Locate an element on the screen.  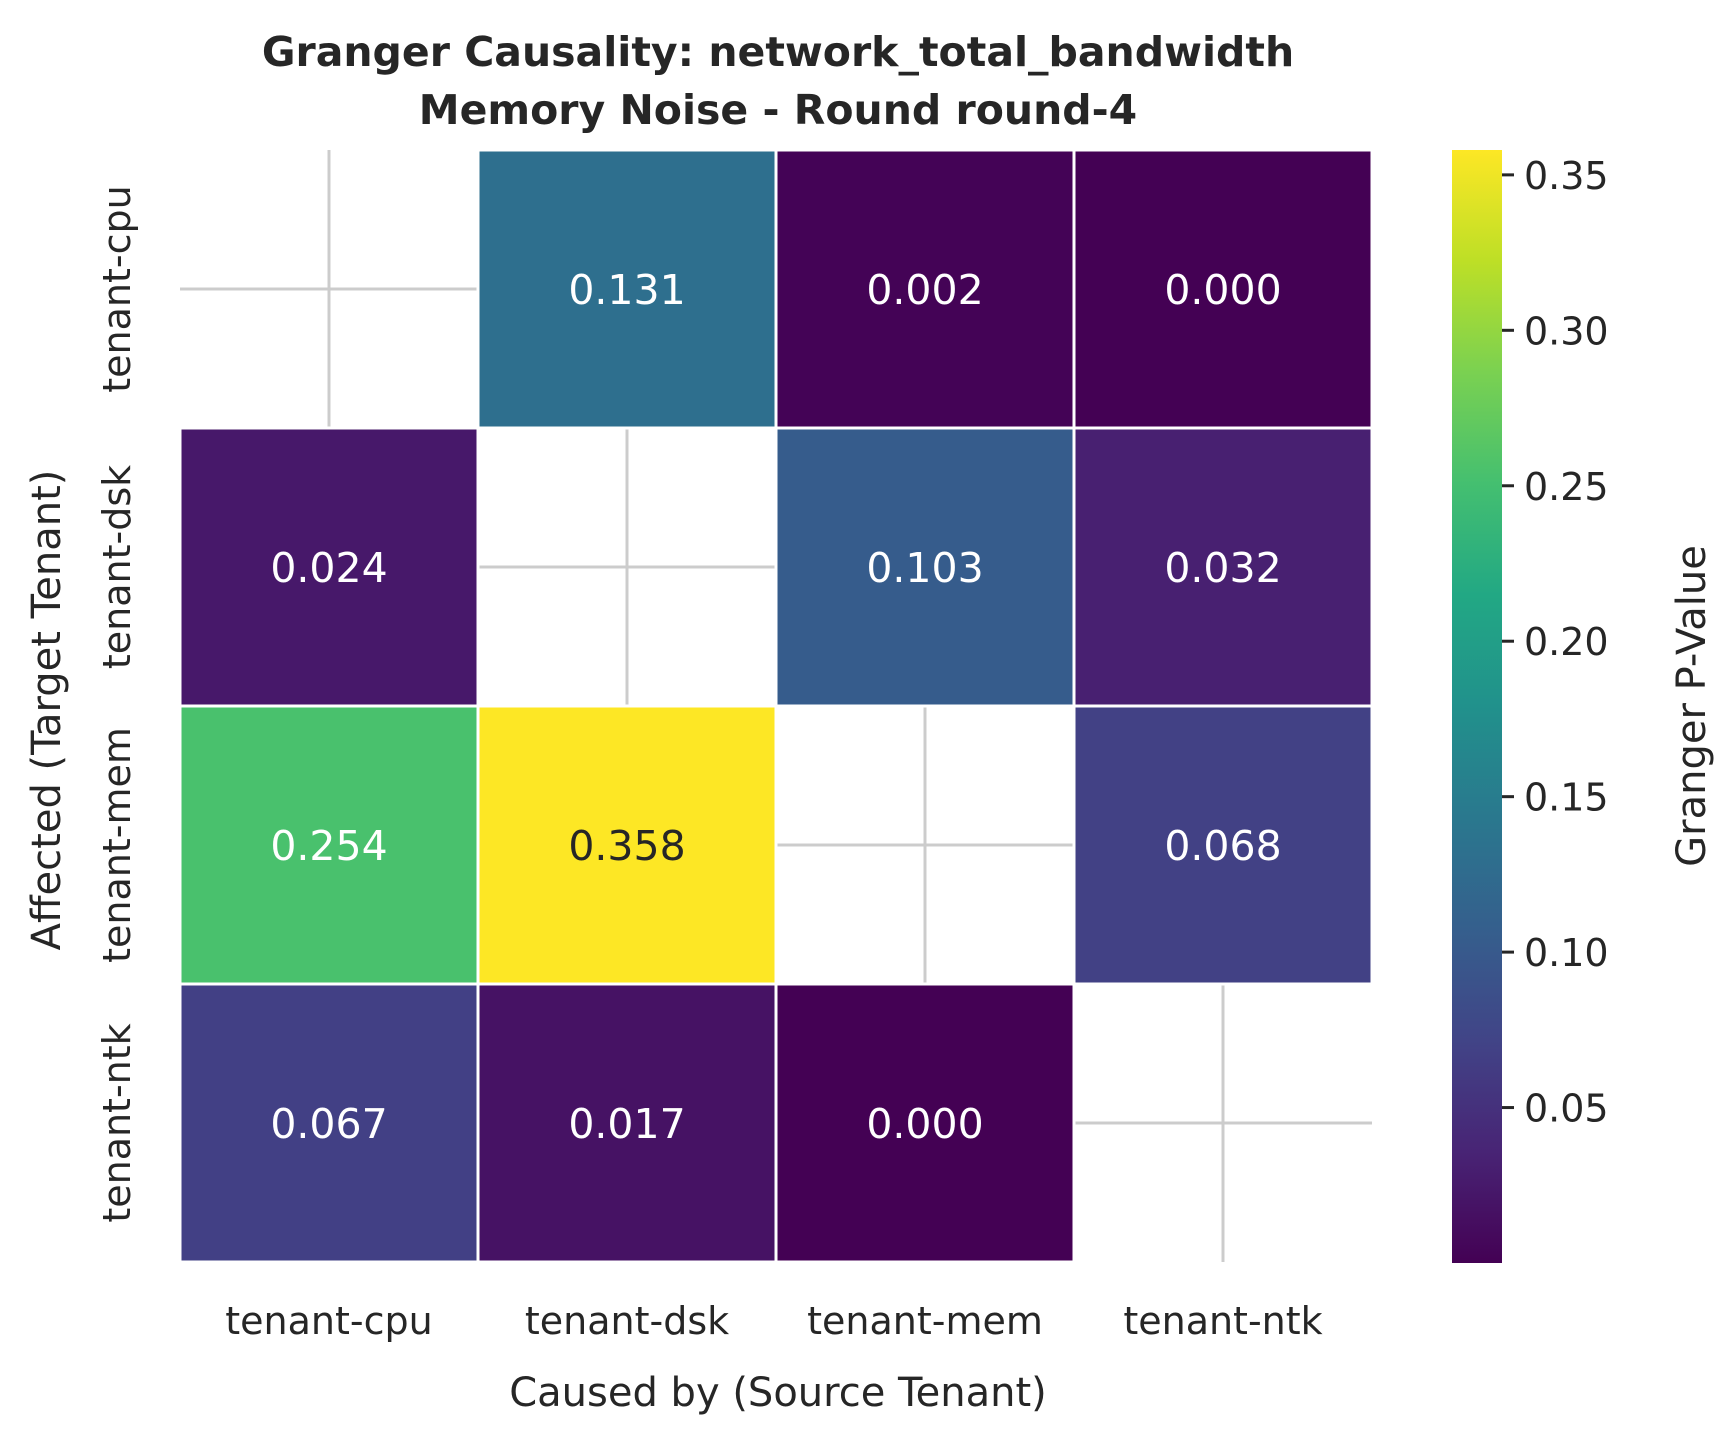
cell-value-label: 0.024 is located at coordinates (328, 568).